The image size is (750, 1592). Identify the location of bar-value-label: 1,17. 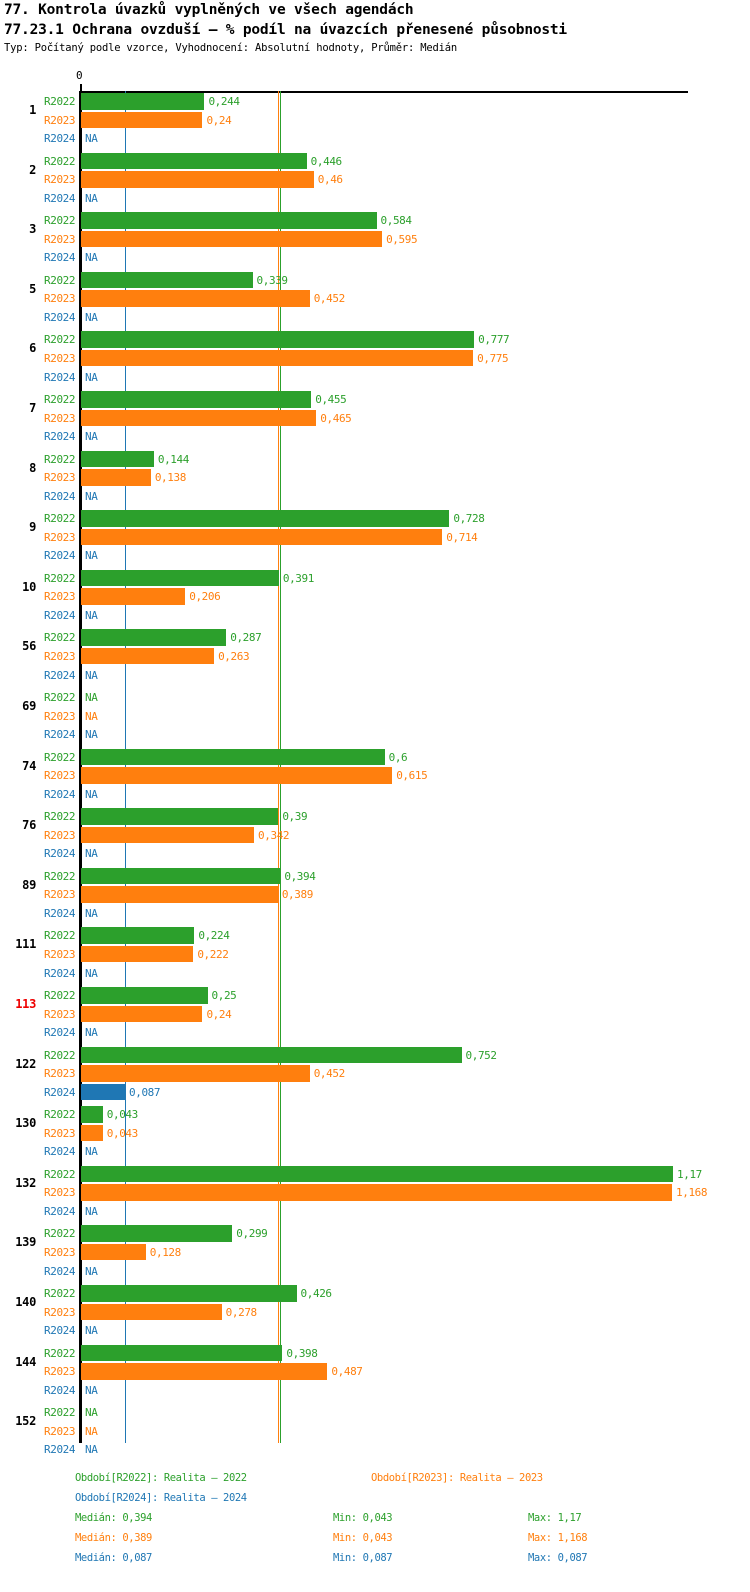
(689, 1174).